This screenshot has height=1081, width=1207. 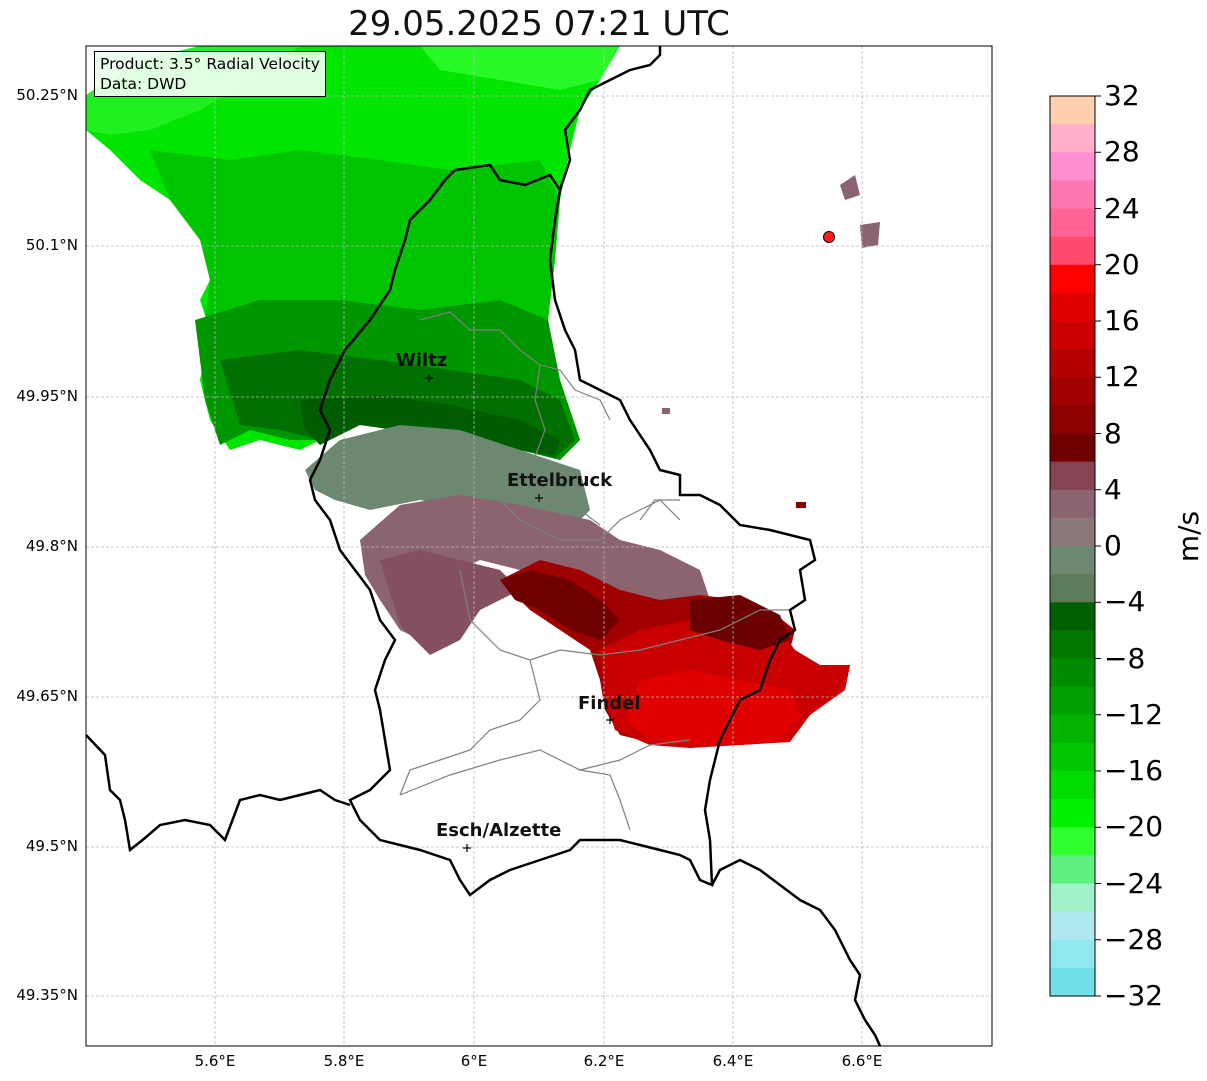 What do you see at coordinates (47, 95) in the screenshot?
I see `lat-label: 50.25°N` at bounding box center [47, 95].